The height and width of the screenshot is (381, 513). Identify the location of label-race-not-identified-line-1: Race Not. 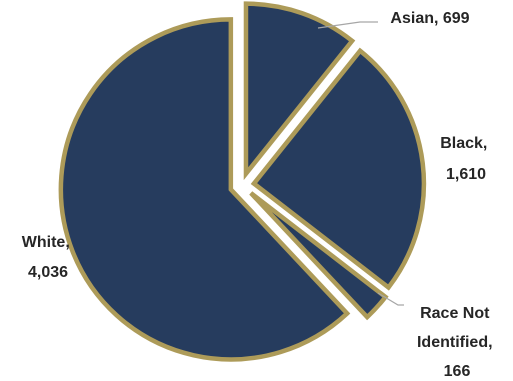
(455, 313).